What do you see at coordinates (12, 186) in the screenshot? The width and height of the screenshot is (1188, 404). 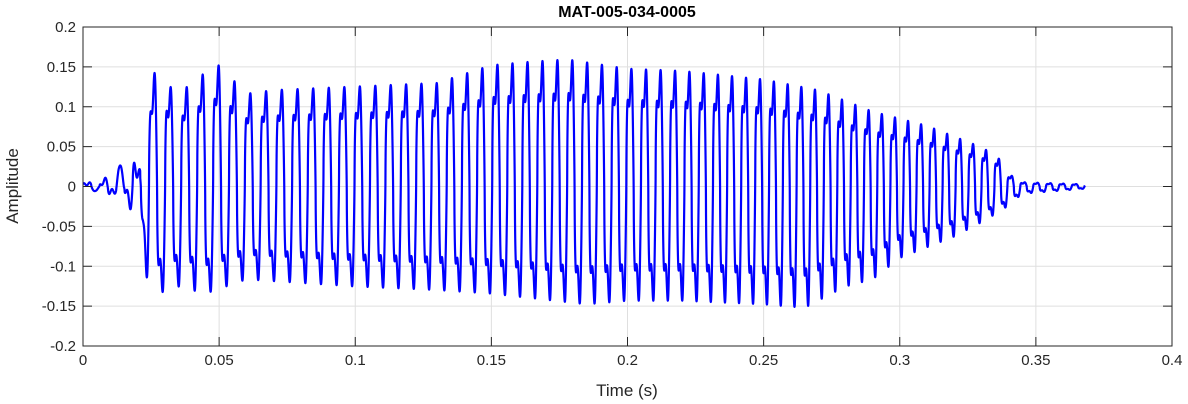 I see `y-axis-label: Amplitude` at bounding box center [12, 186].